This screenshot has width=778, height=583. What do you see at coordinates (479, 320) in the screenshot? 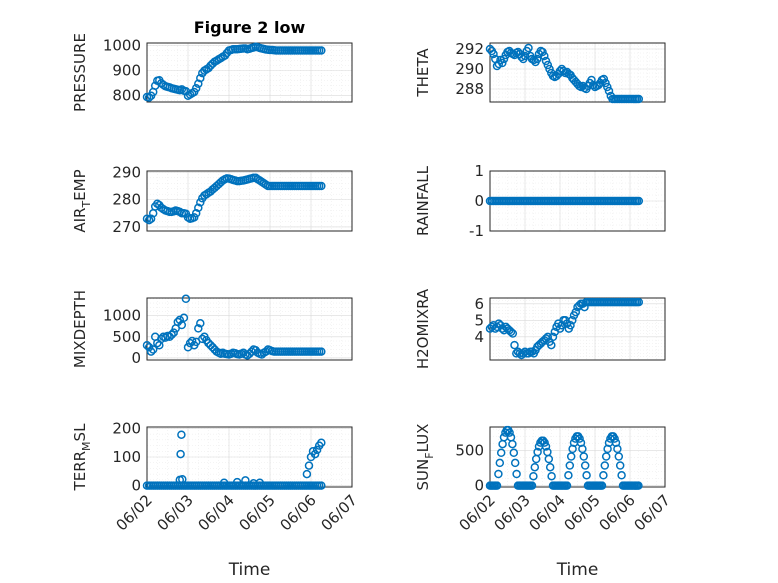
I see `y-tick-label: 5` at bounding box center [479, 320].